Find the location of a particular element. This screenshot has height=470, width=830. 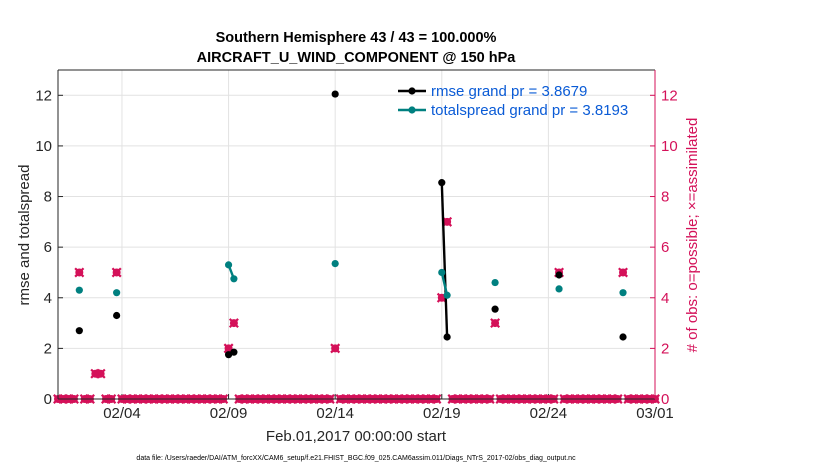

legend-rmse-marker is located at coordinates (412, 91).